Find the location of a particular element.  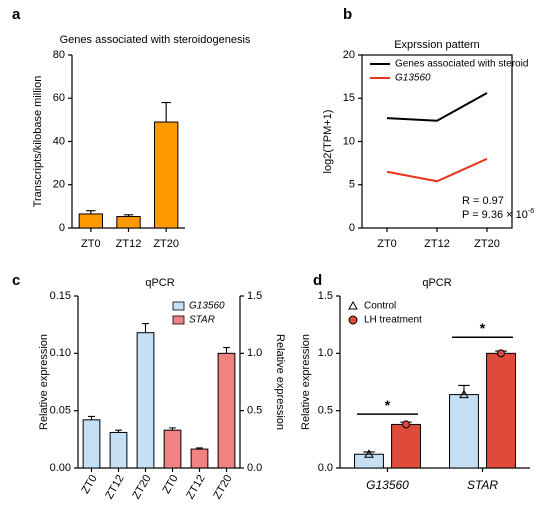

legend-item: Genes associated with steroid is located at coordinates (449, 64).